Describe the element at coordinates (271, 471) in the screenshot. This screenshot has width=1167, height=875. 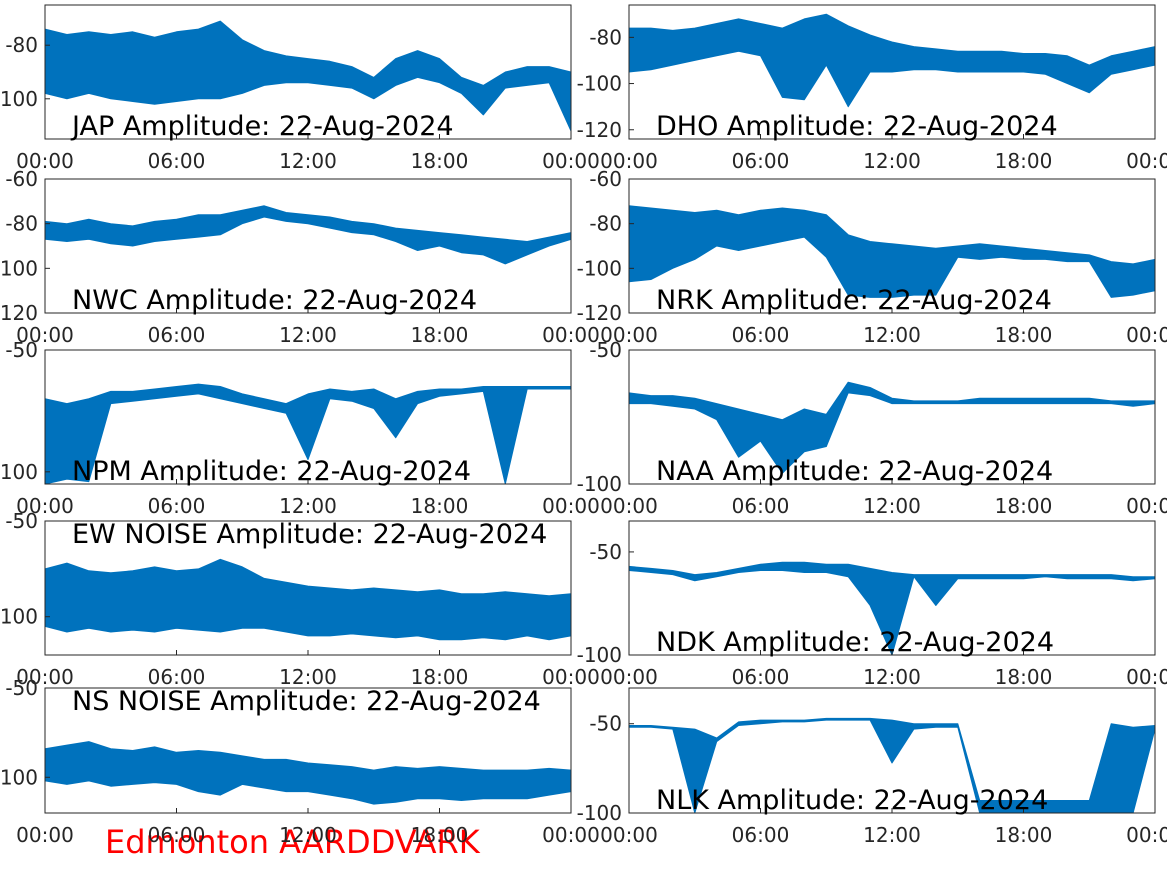
I see `panel-title: NPM Amplitude: 22-Aug-2024` at that location.